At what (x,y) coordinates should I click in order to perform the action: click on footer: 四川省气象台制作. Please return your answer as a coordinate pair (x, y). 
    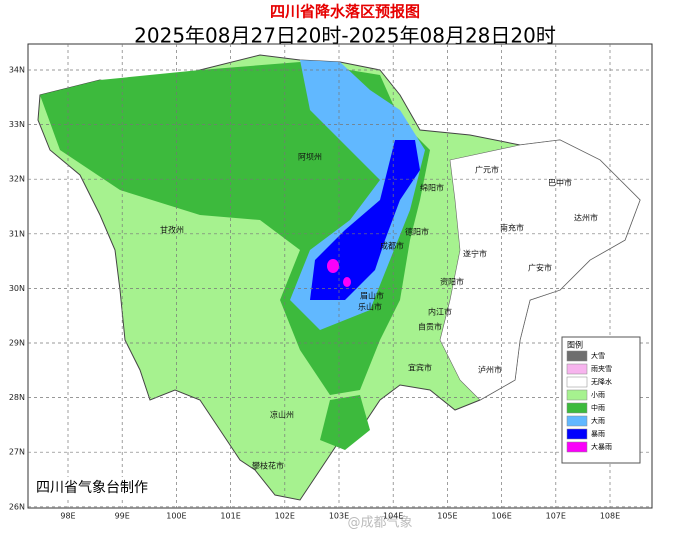
    Looking at the image, I should click on (92, 488).